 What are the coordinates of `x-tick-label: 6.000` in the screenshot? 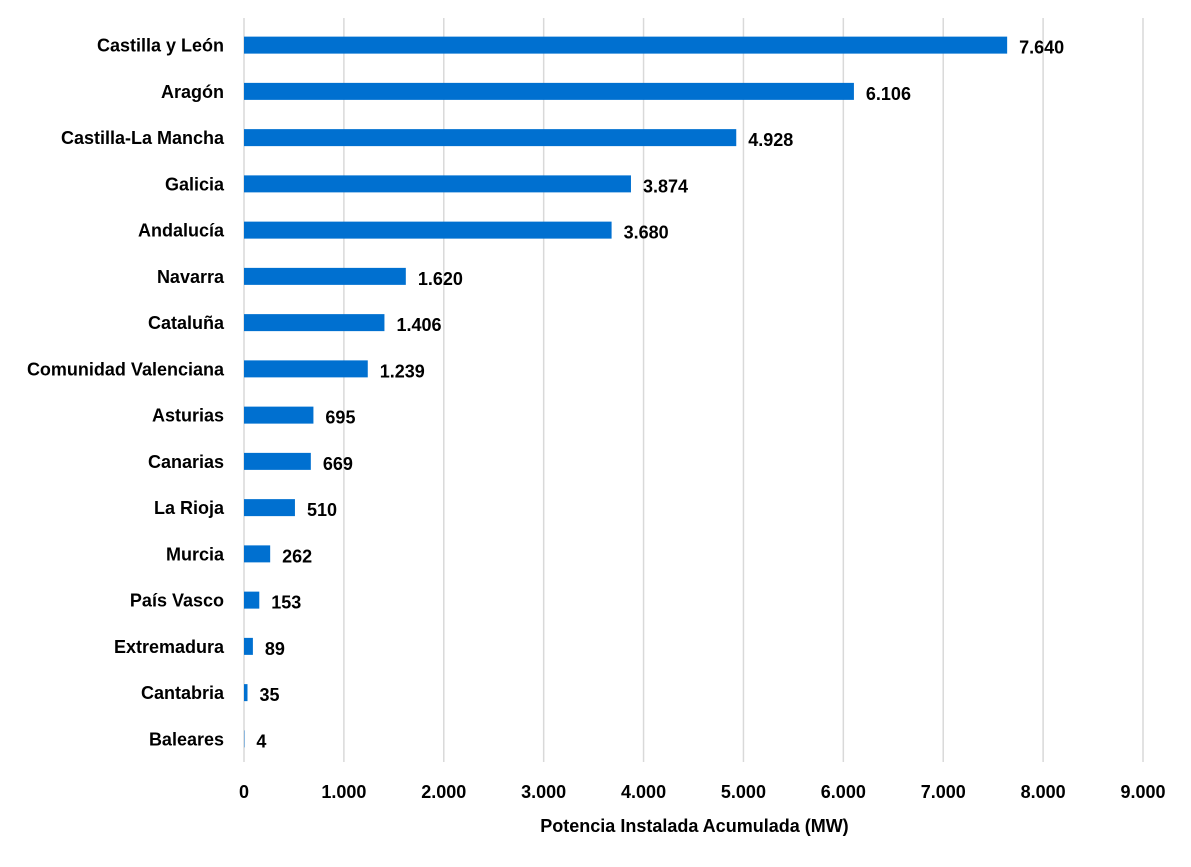 It's located at (843, 792).